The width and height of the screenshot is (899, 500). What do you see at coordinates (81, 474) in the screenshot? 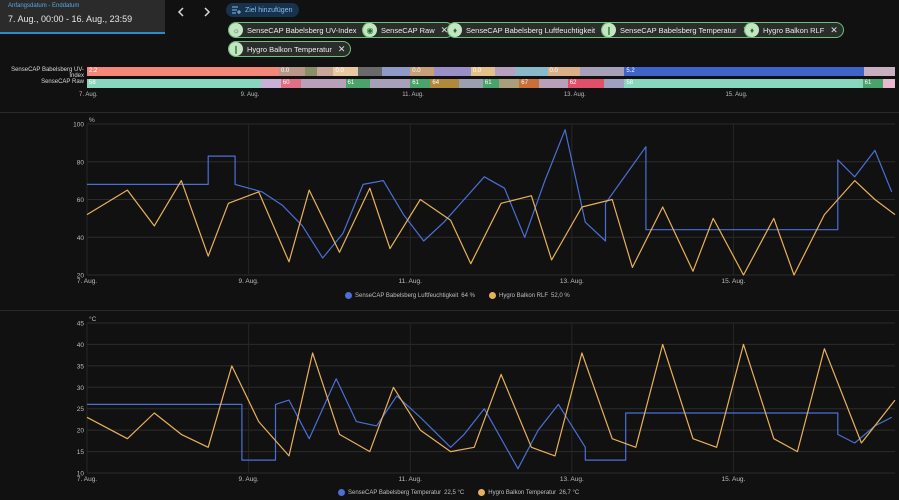
I see `y-tick-label: 10` at bounding box center [81, 474].